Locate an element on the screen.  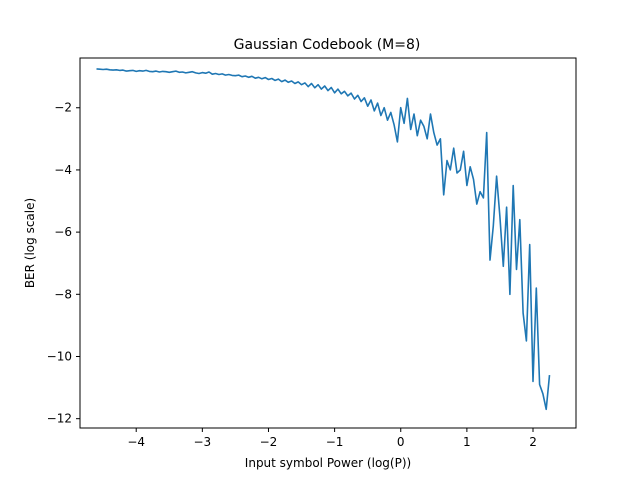
y-tick-label: −2 is located at coordinates (63, 108).